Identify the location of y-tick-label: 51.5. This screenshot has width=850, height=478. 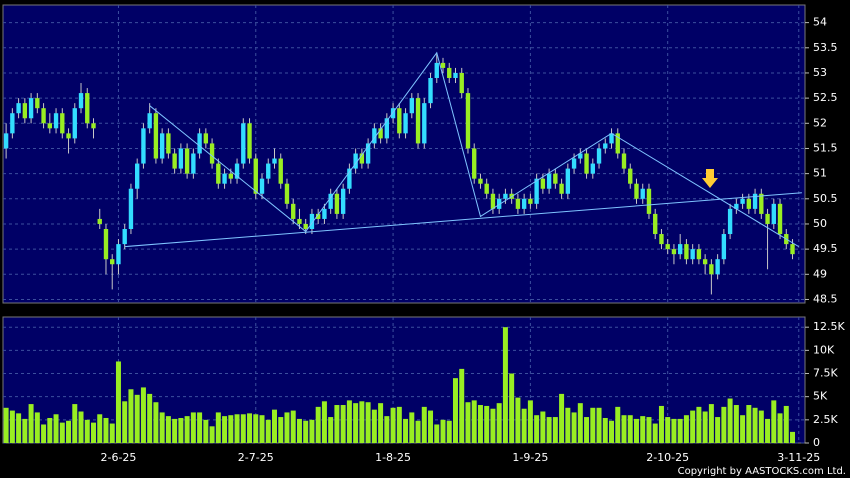
(825, 147).